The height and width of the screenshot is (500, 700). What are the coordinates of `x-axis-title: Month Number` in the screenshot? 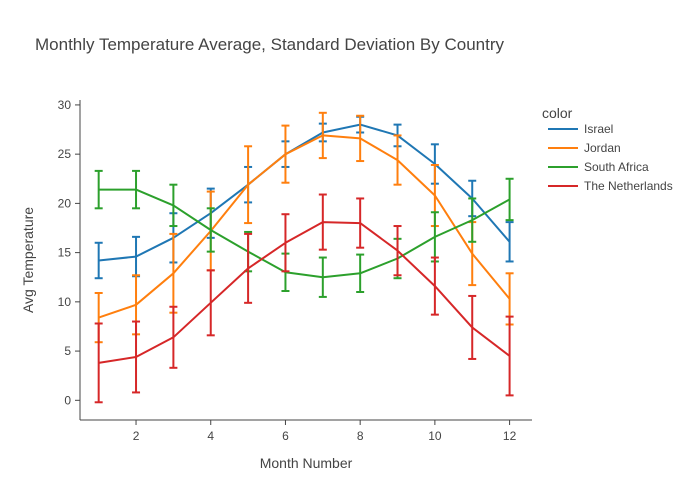 It's located at (306, 463).